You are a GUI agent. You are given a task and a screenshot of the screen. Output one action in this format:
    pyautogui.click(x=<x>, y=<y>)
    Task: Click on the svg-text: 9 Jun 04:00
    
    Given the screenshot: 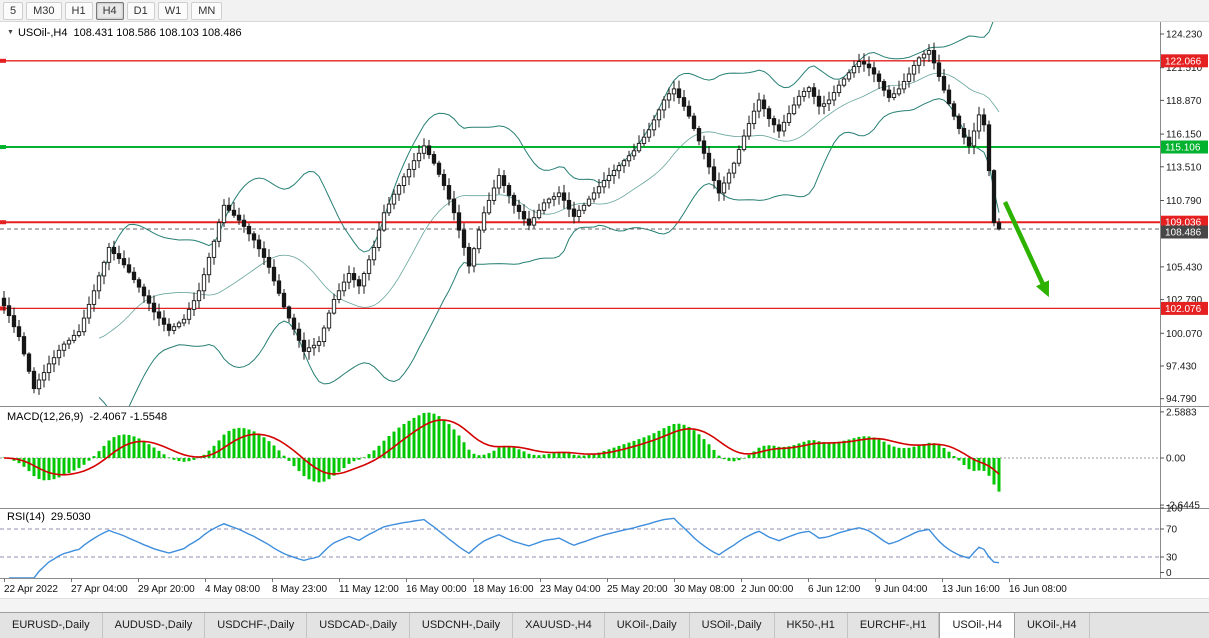 What is the action you would take?
    pyautogui.click(x=901, y=589)
    